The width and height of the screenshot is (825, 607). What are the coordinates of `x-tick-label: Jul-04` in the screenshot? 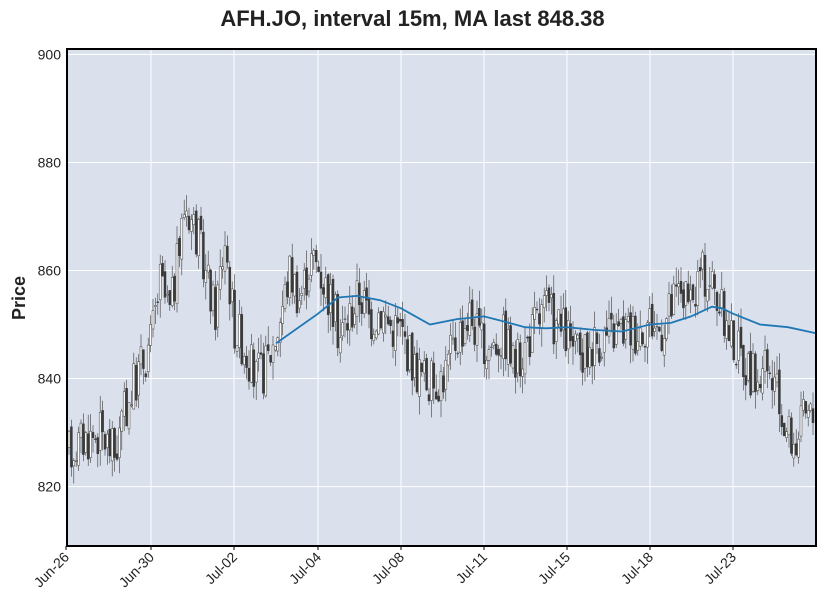 It's located at (305, 568).